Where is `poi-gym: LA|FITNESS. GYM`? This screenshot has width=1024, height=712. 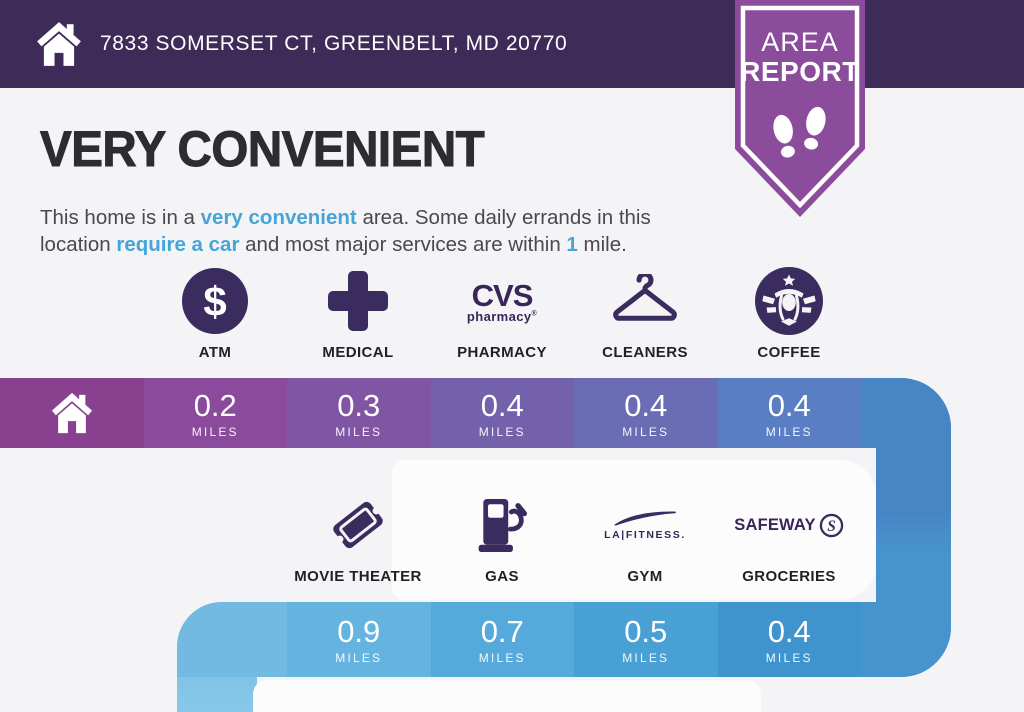 poi-gym: LA|FITNESS. GYM is located at coordinates (645, 535).